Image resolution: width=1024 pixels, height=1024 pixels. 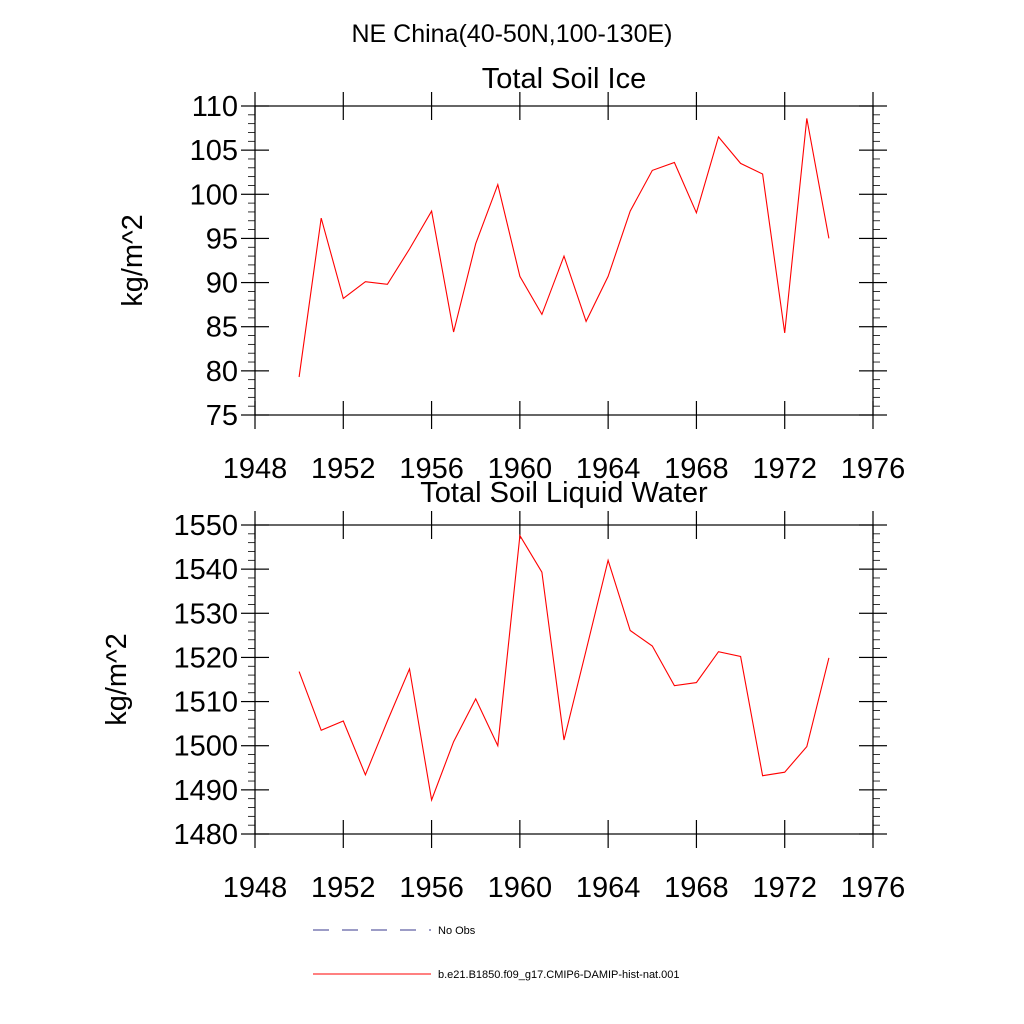 What do you see at coordinates (205, 526) in the screenshot?
I see `y-tick-label: 1550` at bounding box center [205, 526].